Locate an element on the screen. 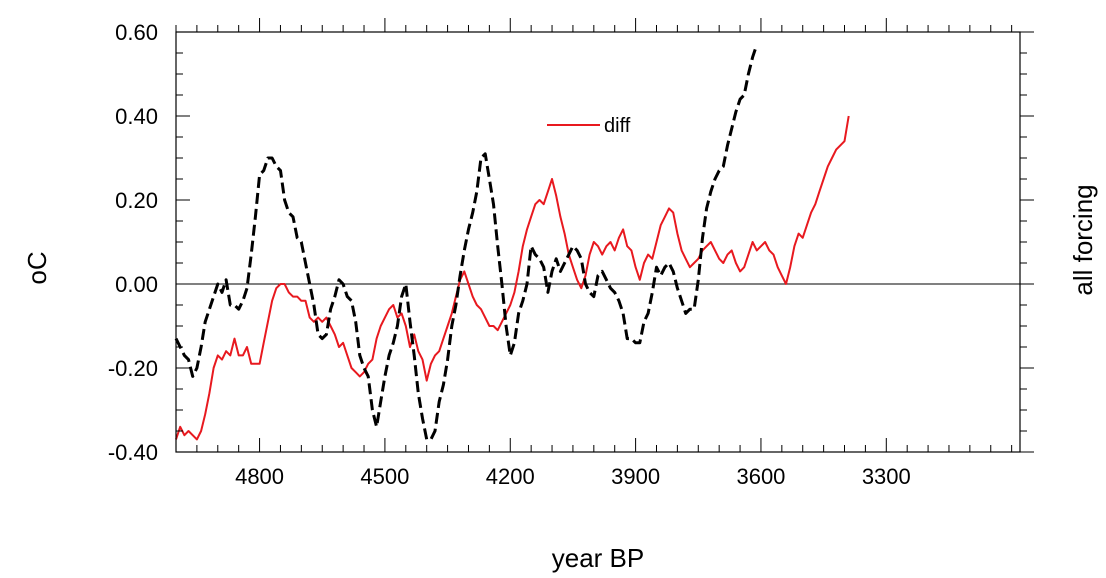 This screenshot has width=1106, height=578. x-tick-label: 4800 is located at coordinates (259, 476).